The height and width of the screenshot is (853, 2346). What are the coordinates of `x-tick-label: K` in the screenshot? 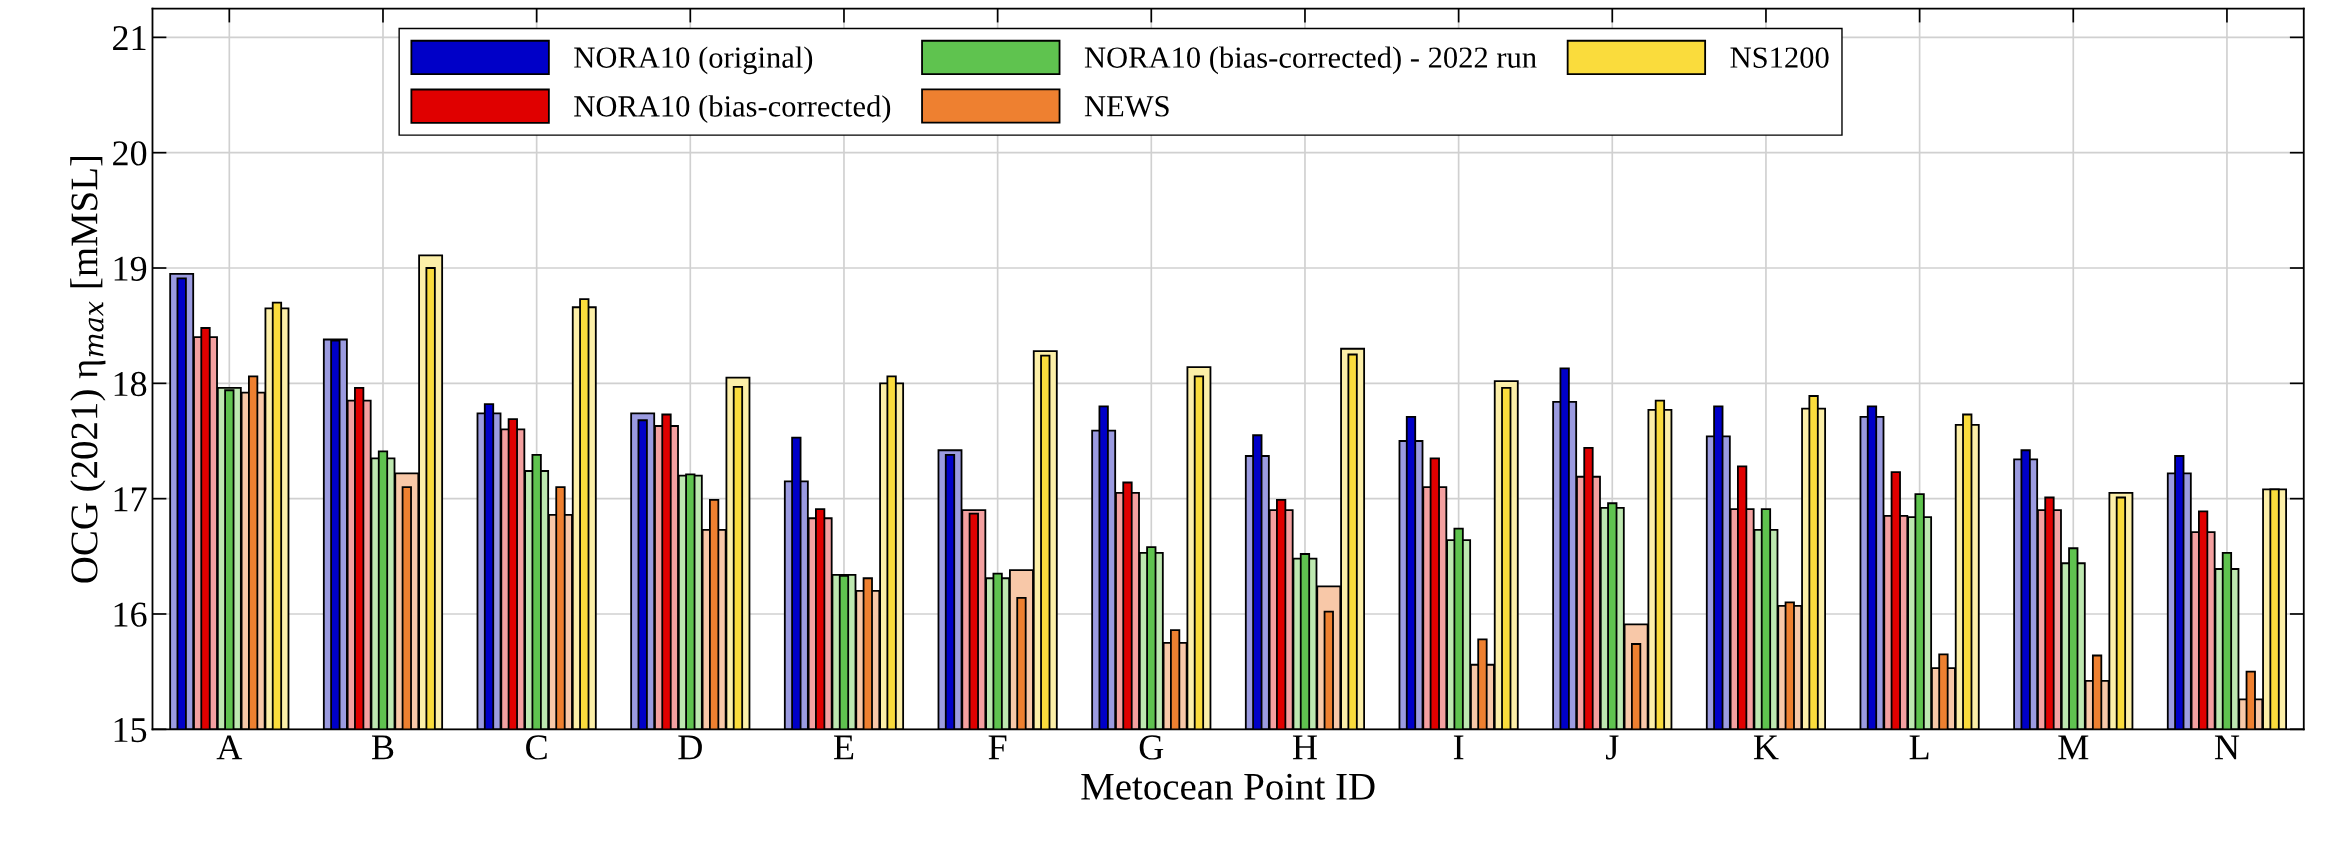 It's located at (1766, 747).